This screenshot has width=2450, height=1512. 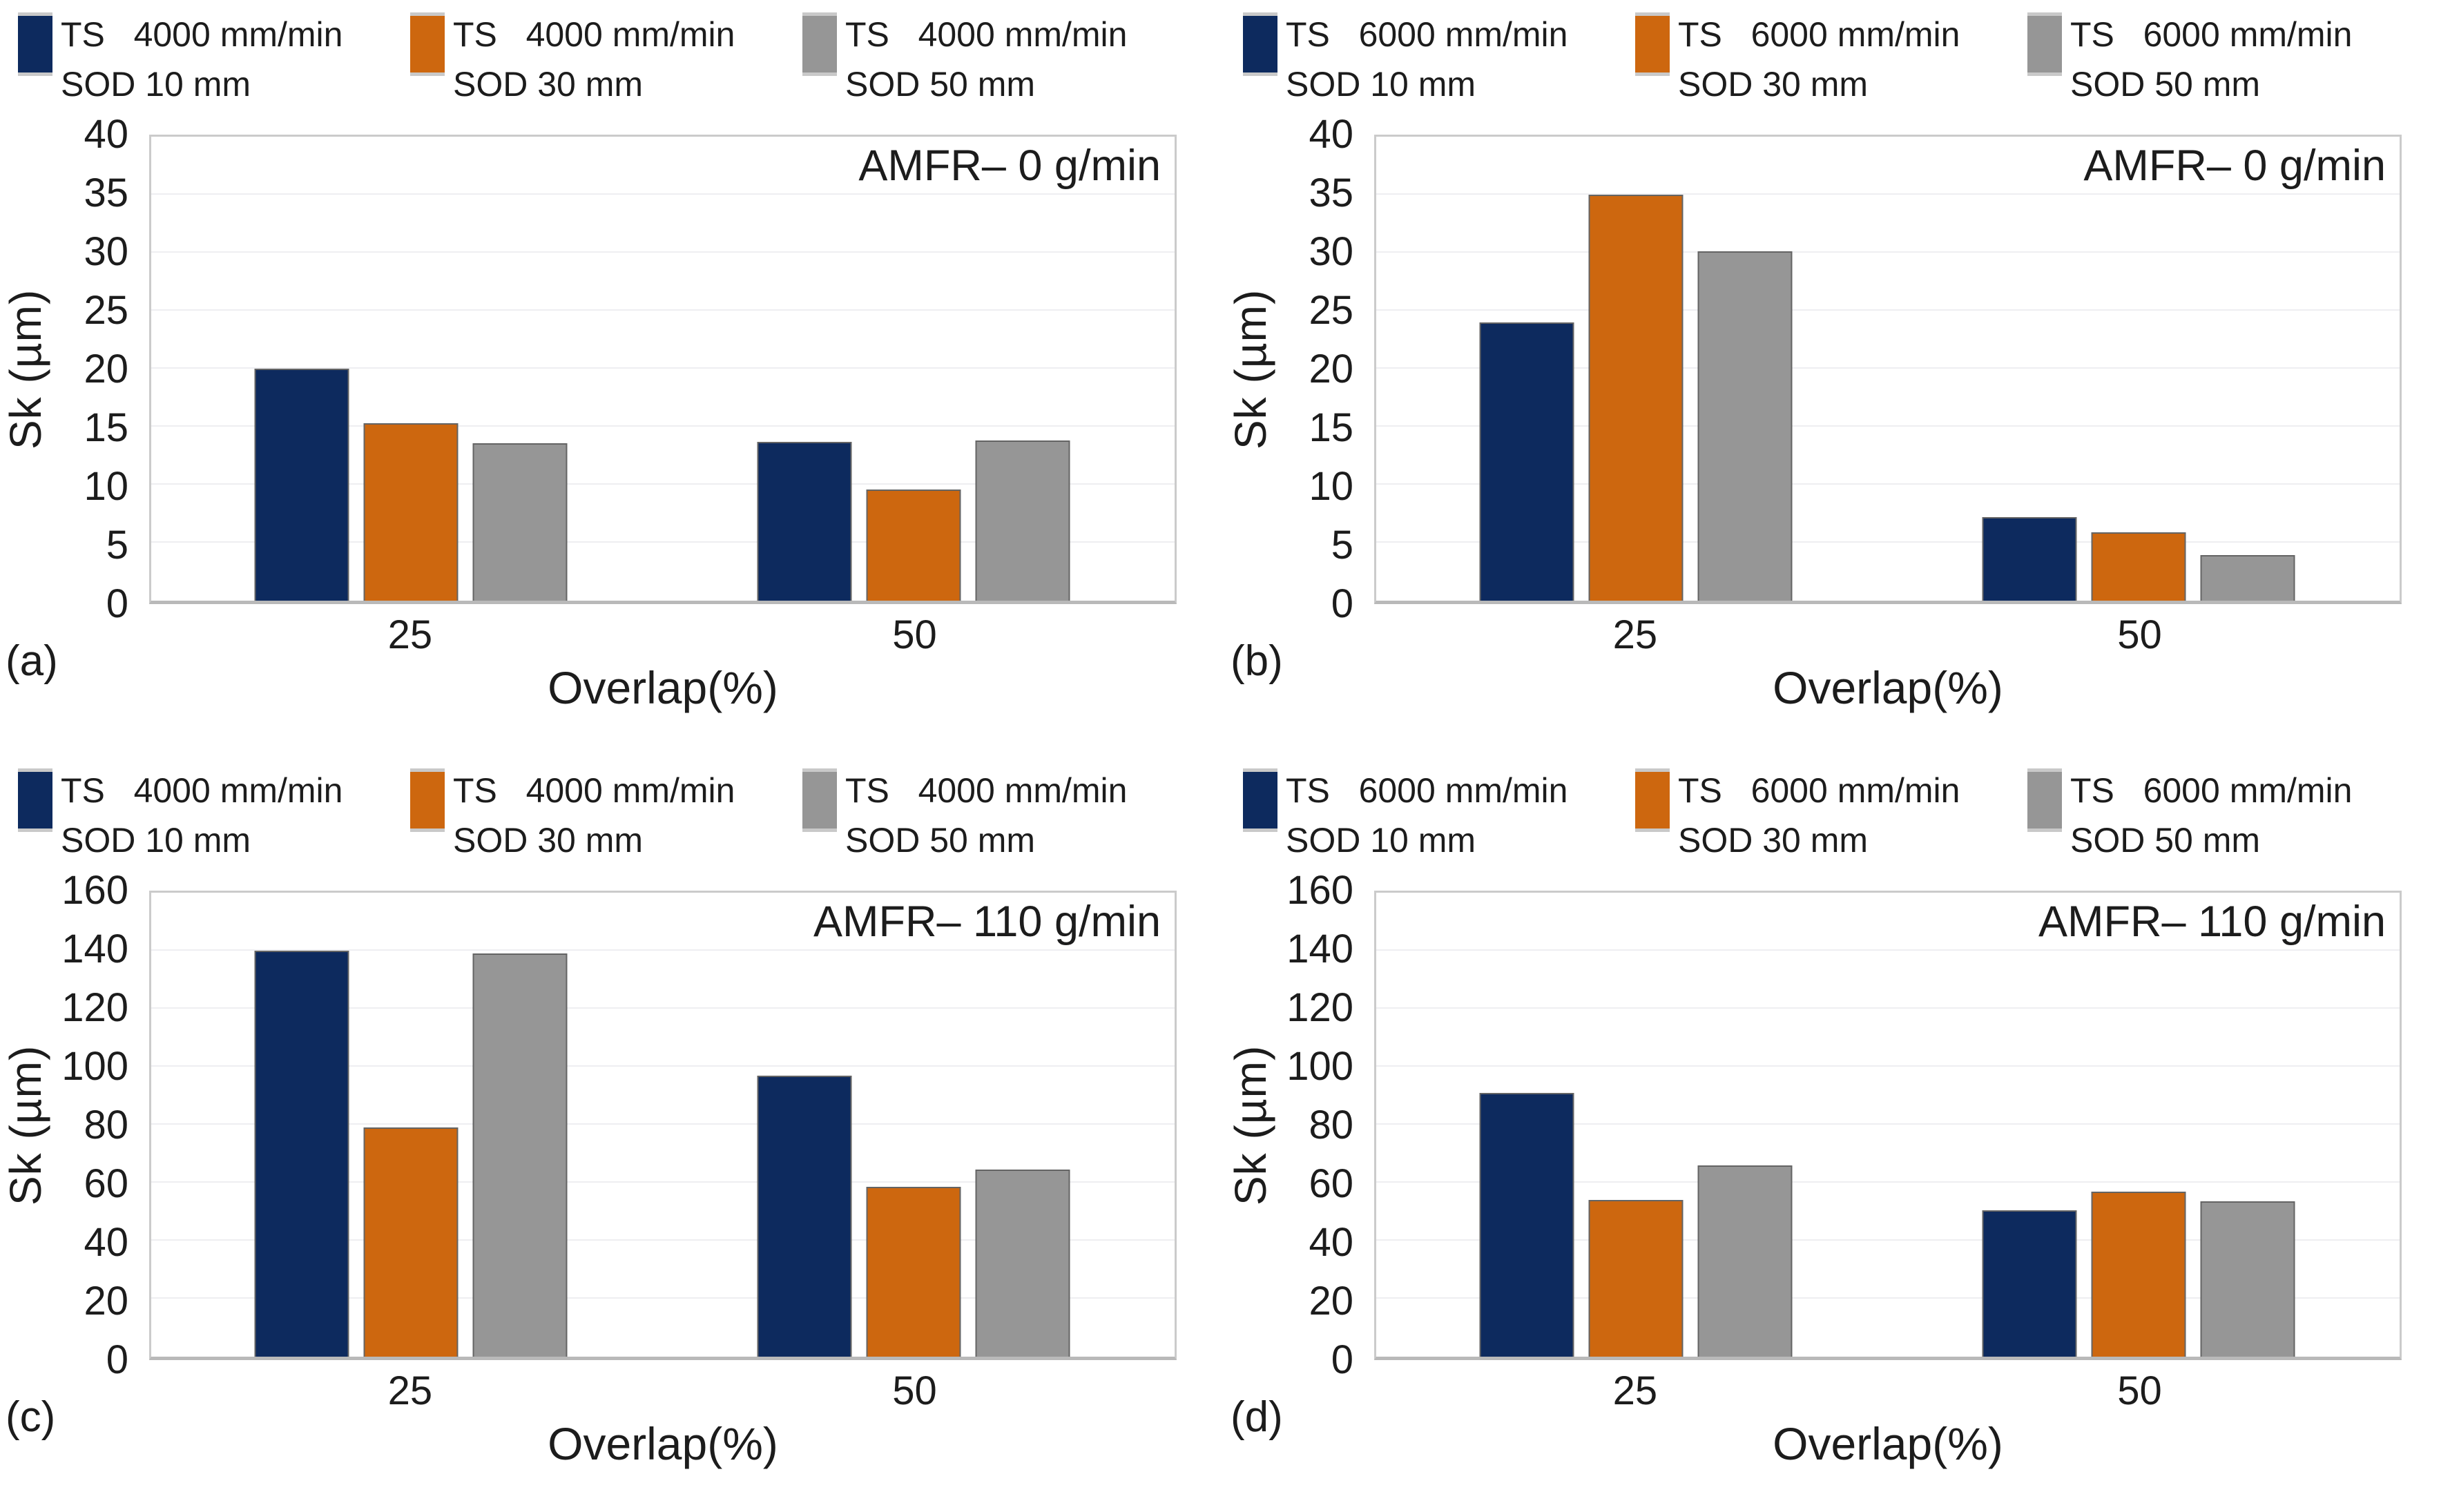 I want to click on legend-label: TS 4000 mm/min SOD 50 mm, so click(x=986, y=815).